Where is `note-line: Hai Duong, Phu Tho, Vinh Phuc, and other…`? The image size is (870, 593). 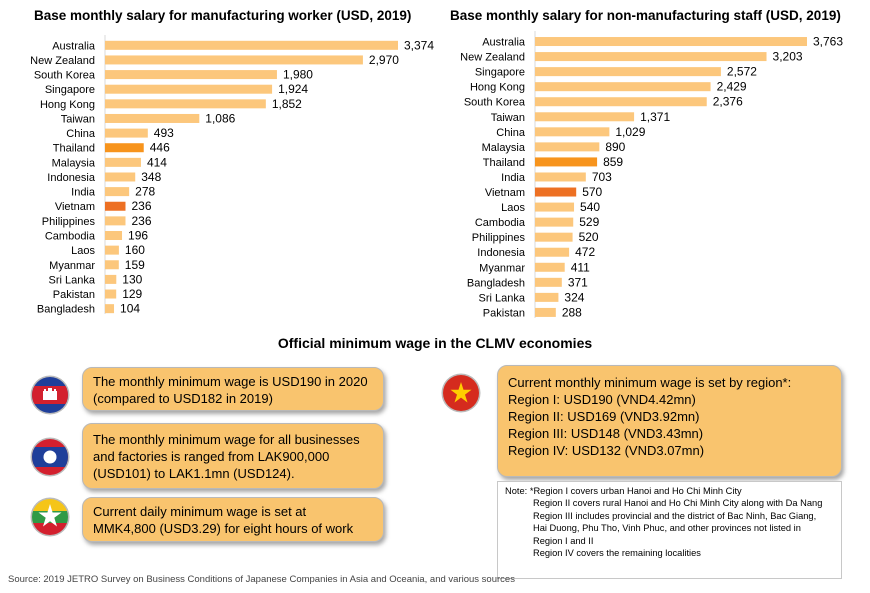 note-line: Hai Duong, Phu Tho, Vinh Phuc, and other… is located at coordinates (667, 528).